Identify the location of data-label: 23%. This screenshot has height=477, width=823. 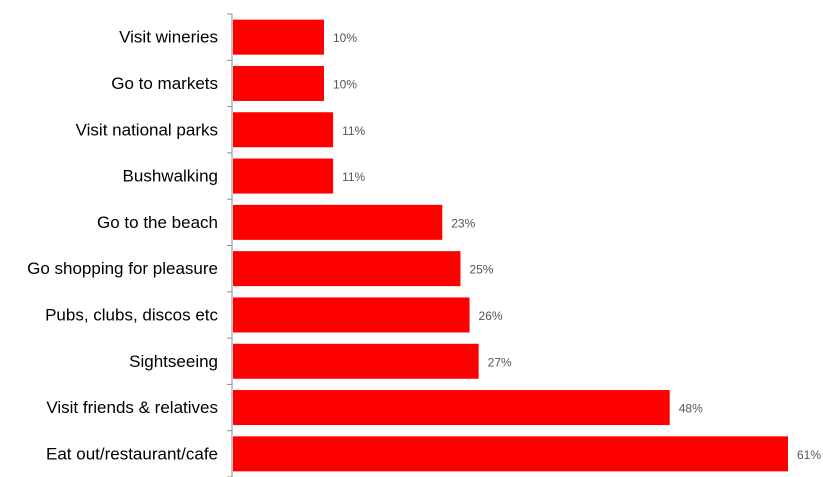
(463, 223).